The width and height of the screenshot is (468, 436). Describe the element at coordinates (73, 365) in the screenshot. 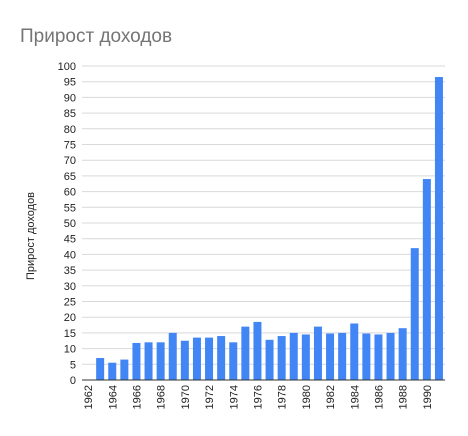

I see `y-tick-label: 5` at that location.